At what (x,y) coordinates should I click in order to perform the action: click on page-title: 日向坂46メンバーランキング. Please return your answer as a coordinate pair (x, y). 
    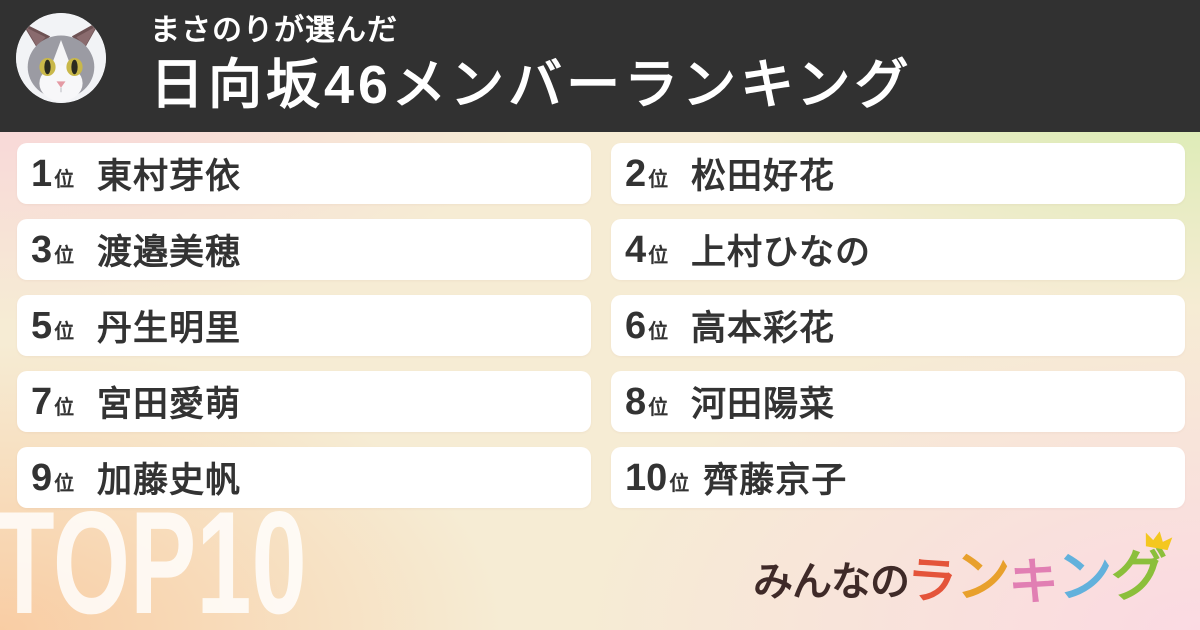
    Looking at the image, I should click on (531, 84).